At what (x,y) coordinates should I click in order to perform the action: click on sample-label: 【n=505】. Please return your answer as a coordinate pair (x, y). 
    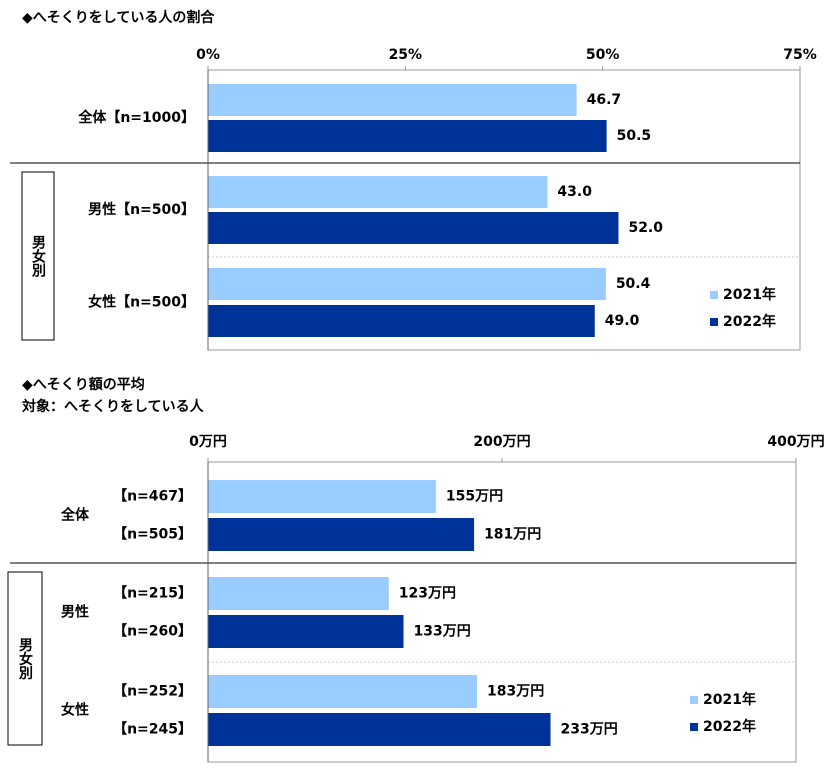
    Looking at the image, I should click on (152, 535).